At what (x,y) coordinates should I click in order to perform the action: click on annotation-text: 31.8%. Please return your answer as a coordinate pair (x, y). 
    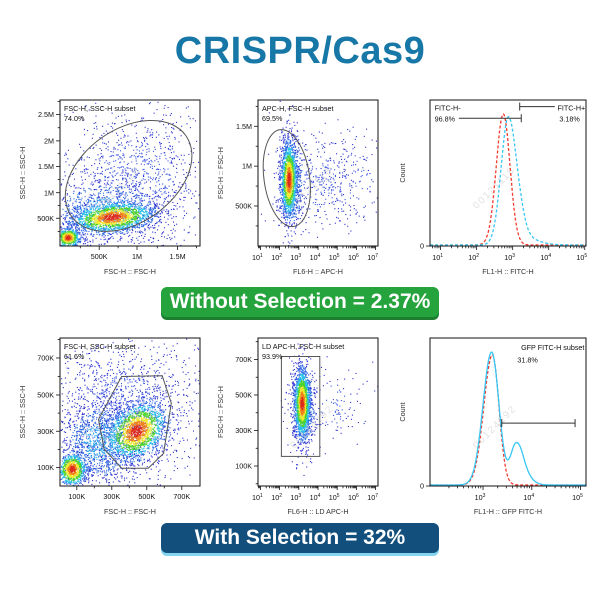
    Looking at the image, I should click on (527, 359).